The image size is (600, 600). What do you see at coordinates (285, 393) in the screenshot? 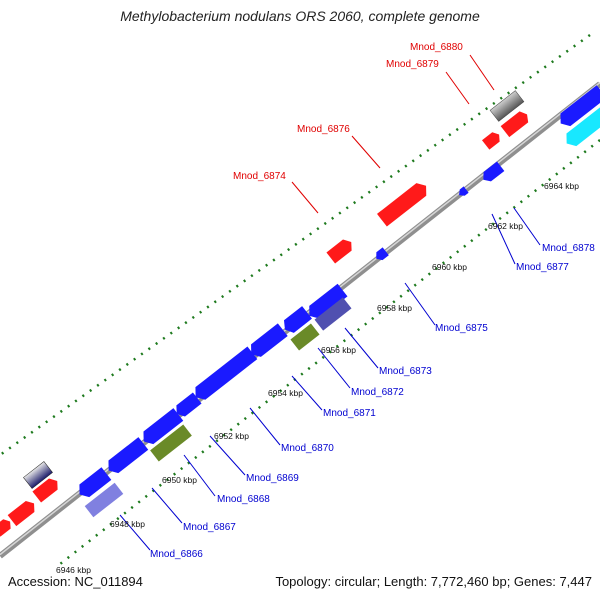
I see `tick-label-6954: 6954 kbp` at bounding box center [285, 393].